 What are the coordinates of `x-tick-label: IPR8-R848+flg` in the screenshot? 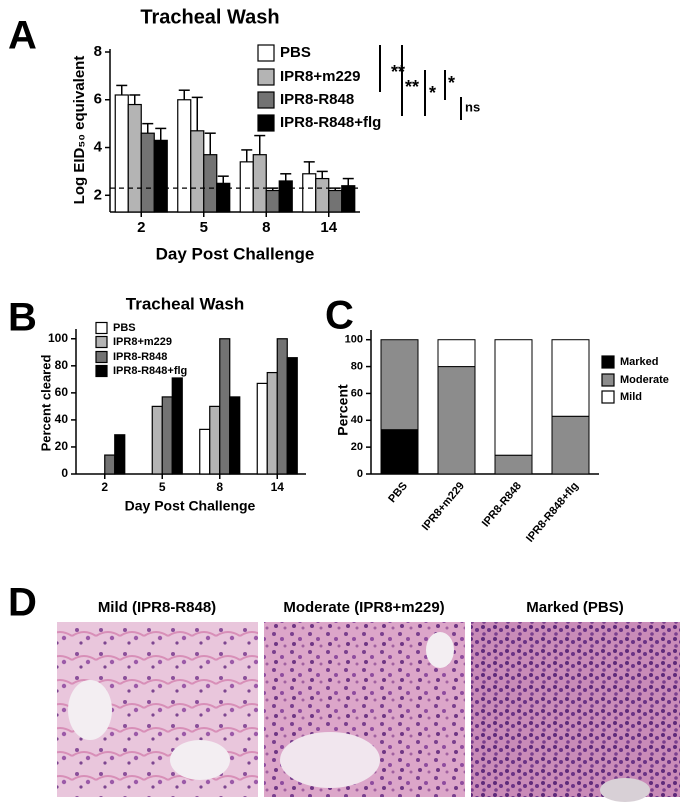 It's located at (552, 512).